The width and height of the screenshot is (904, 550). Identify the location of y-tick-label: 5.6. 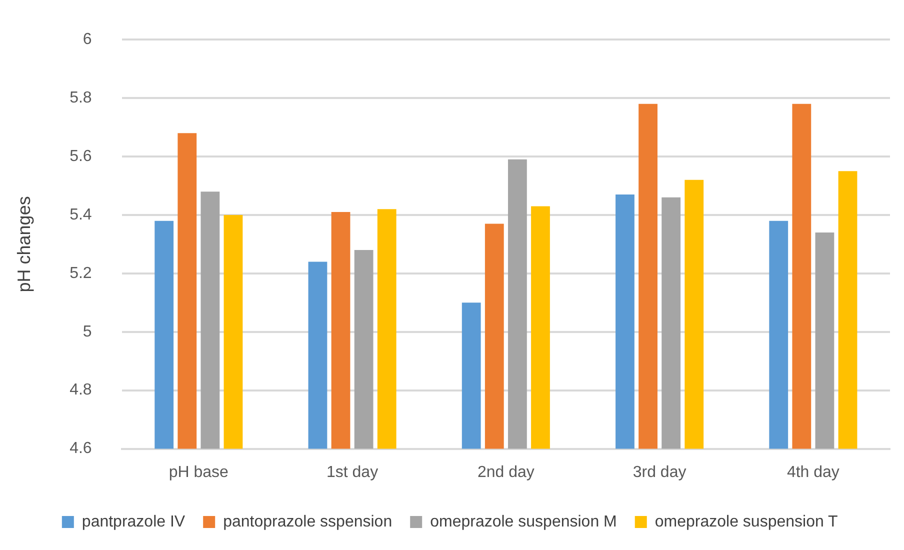
(81, 156).